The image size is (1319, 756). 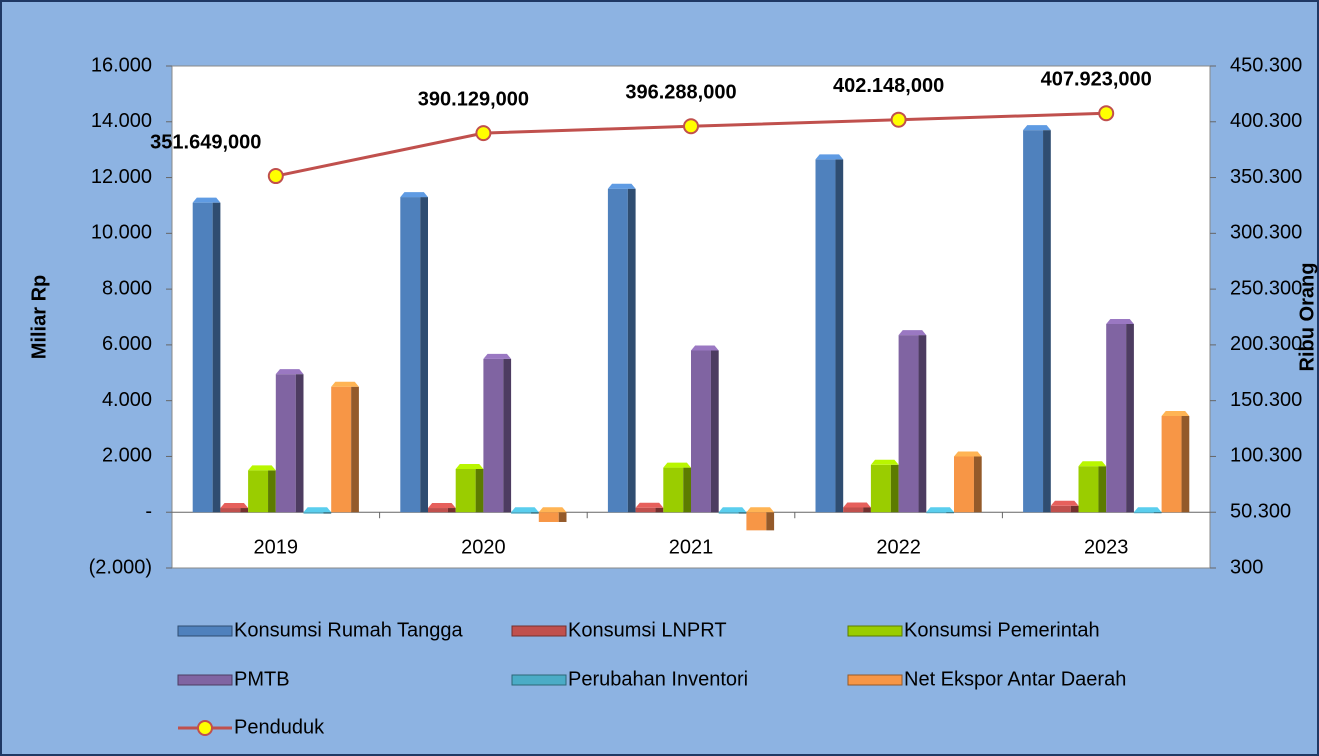 I want to click on y-tick-label: 14.000, so click(x=121, y=121).